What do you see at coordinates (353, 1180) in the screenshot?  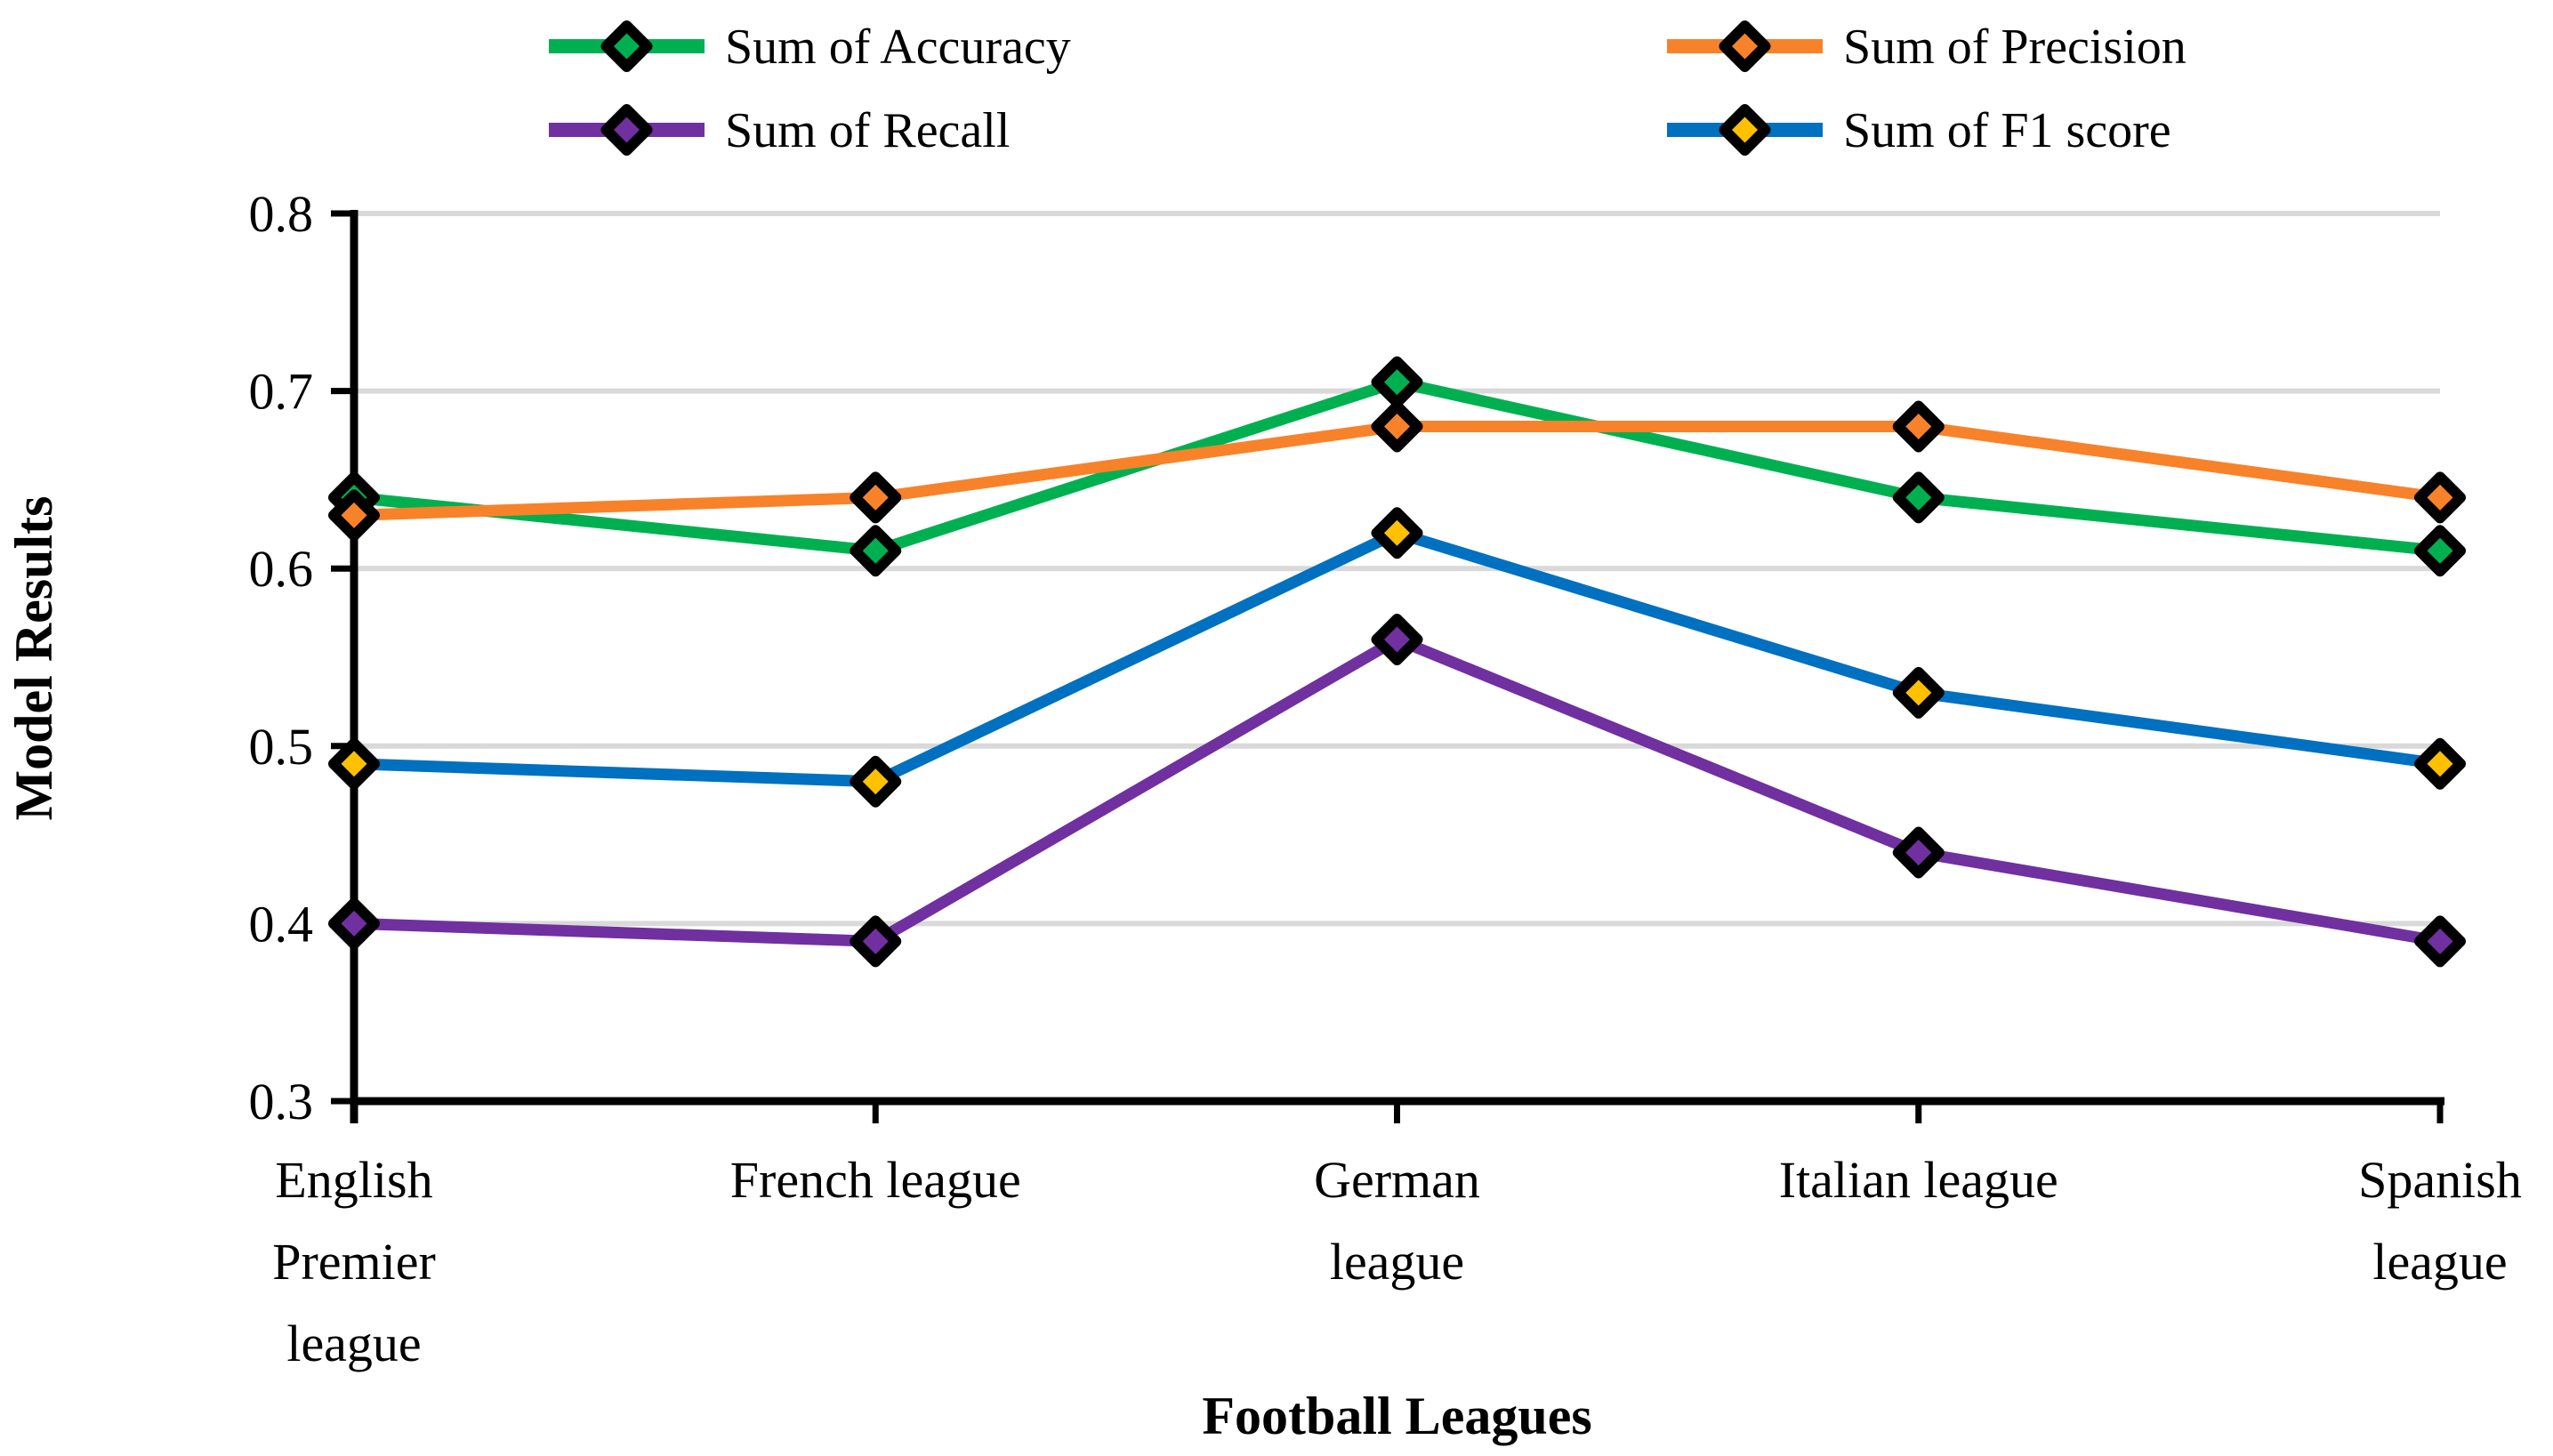 I see `x-category-label: English` at bounding box center [353, 1180].